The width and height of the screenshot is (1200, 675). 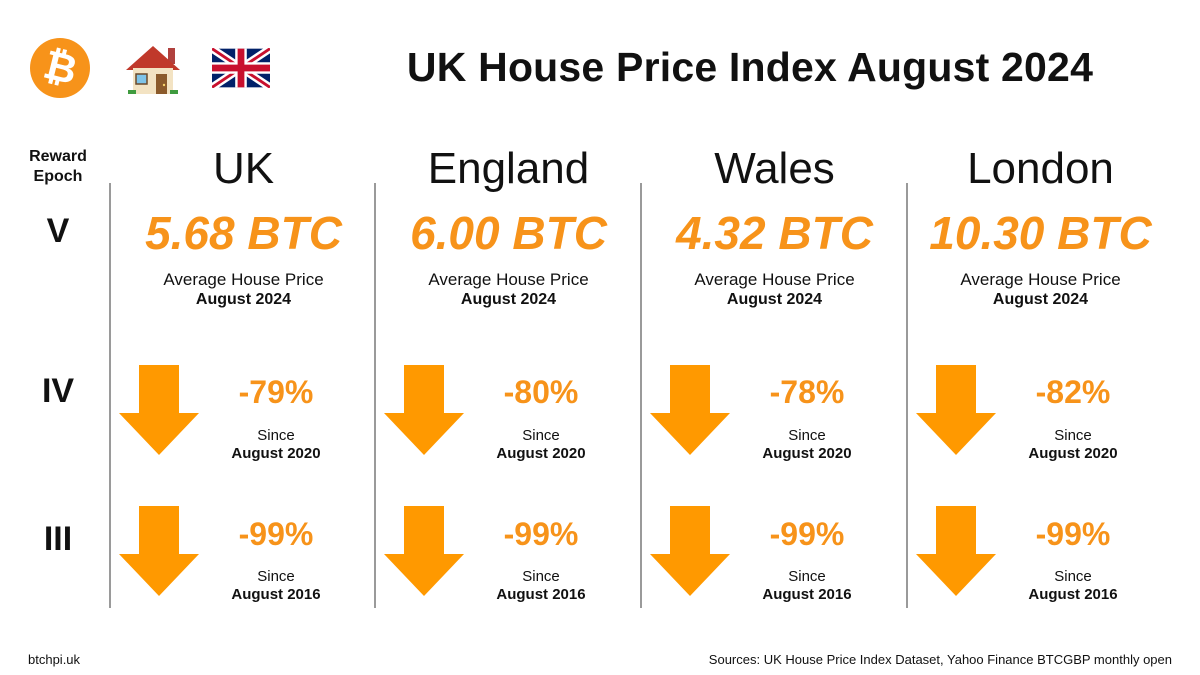 I want to click on uk-flag-icon, so click(x=241, y=68).